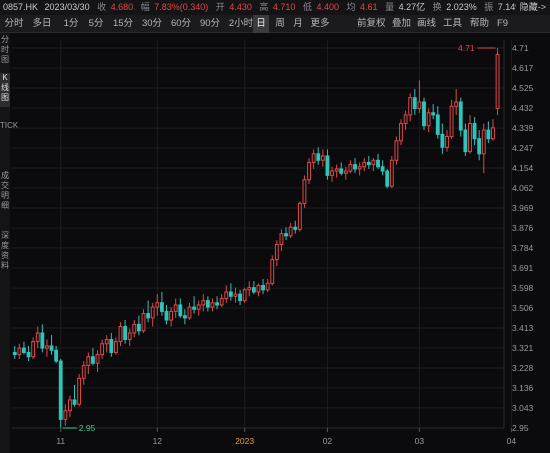 The image size is (550, 453). What do you see at coordinates (523, 188) in the screenshot?
I see `y-tick-label: 4.062` at bounding box center [523, 188].